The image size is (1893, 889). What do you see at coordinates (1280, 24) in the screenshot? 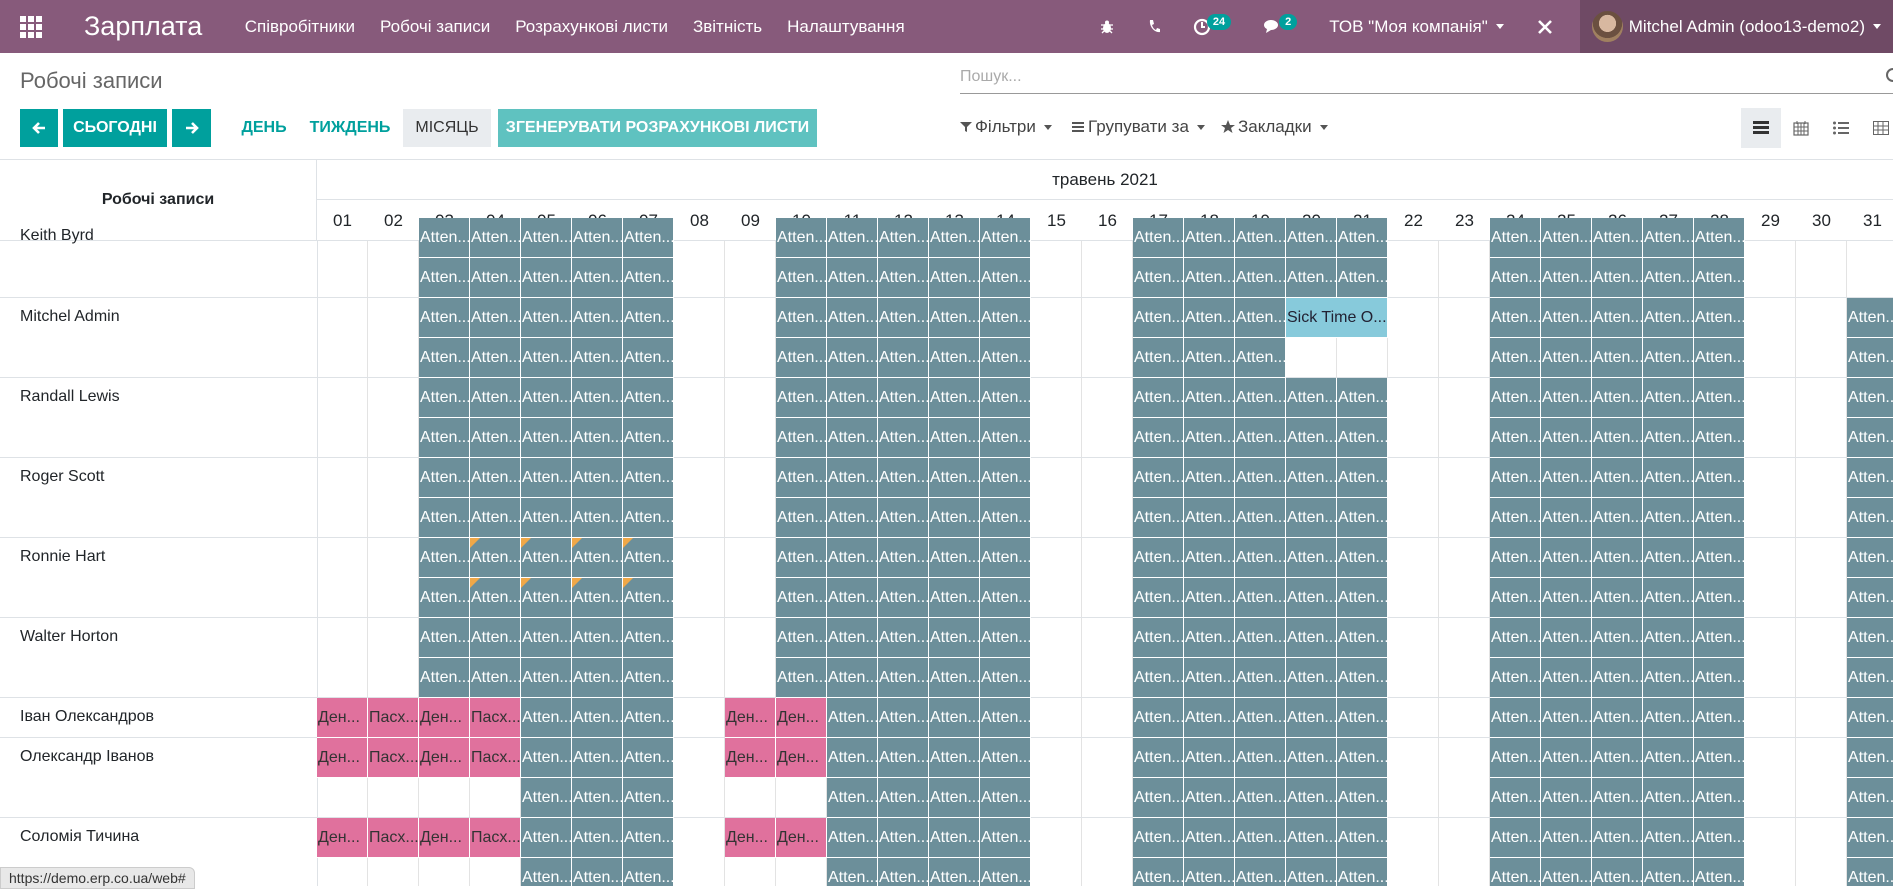
I see `messages-button: 2` at bounding box center [1280, 24].